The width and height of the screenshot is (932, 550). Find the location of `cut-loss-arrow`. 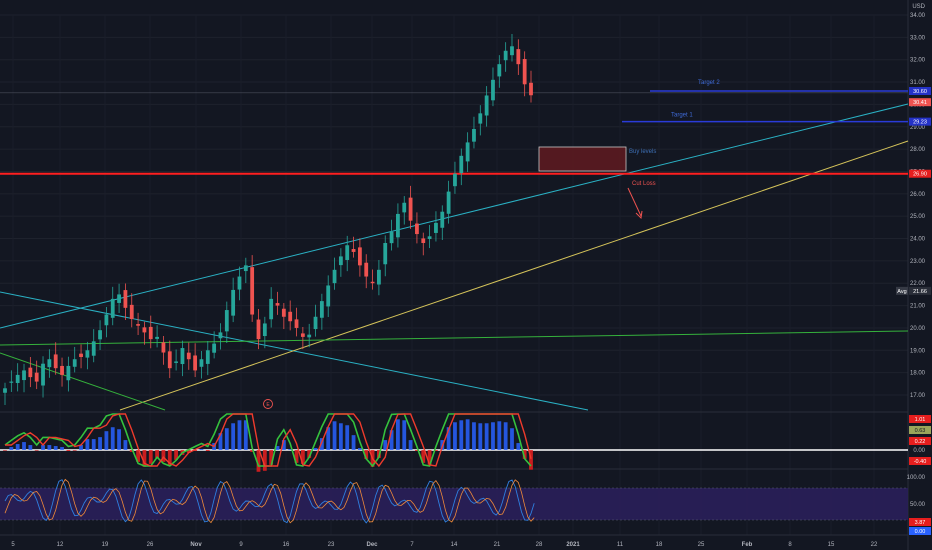

cut-loss-arrow is located at coordinates (634, 202).